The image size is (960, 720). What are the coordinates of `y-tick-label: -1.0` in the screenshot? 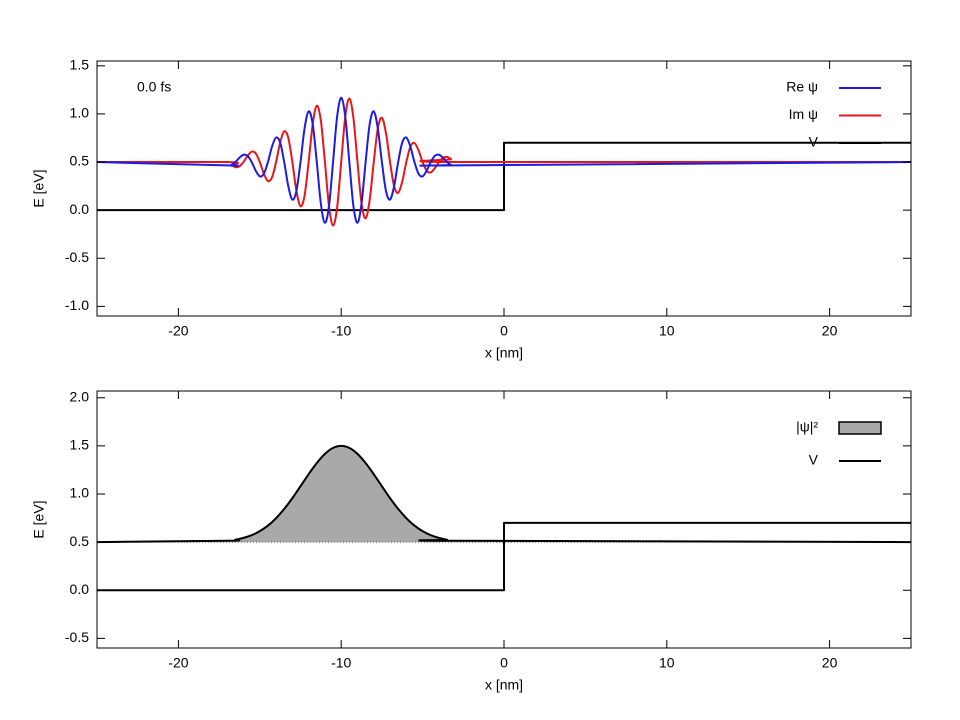 It's located at (77, 305).